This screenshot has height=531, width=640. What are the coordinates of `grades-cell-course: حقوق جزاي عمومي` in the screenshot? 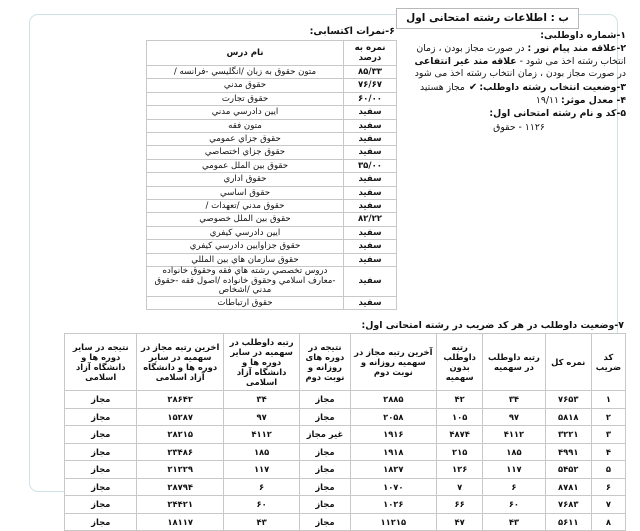 It's located at (245, 139).